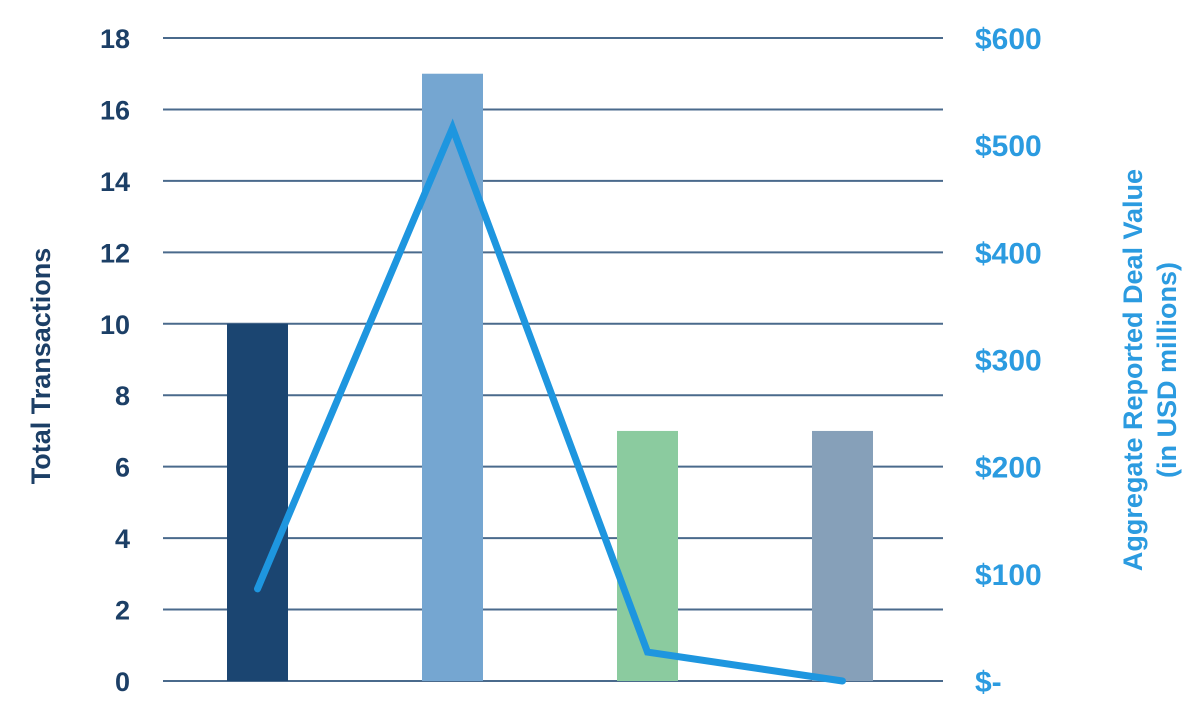 The width and height of the screenshot is (1200, 724). What do you see at coordinates (1008, 468) in the screenshot?
I see `right-tick-label: $200` at bounding box center [1008, 468].